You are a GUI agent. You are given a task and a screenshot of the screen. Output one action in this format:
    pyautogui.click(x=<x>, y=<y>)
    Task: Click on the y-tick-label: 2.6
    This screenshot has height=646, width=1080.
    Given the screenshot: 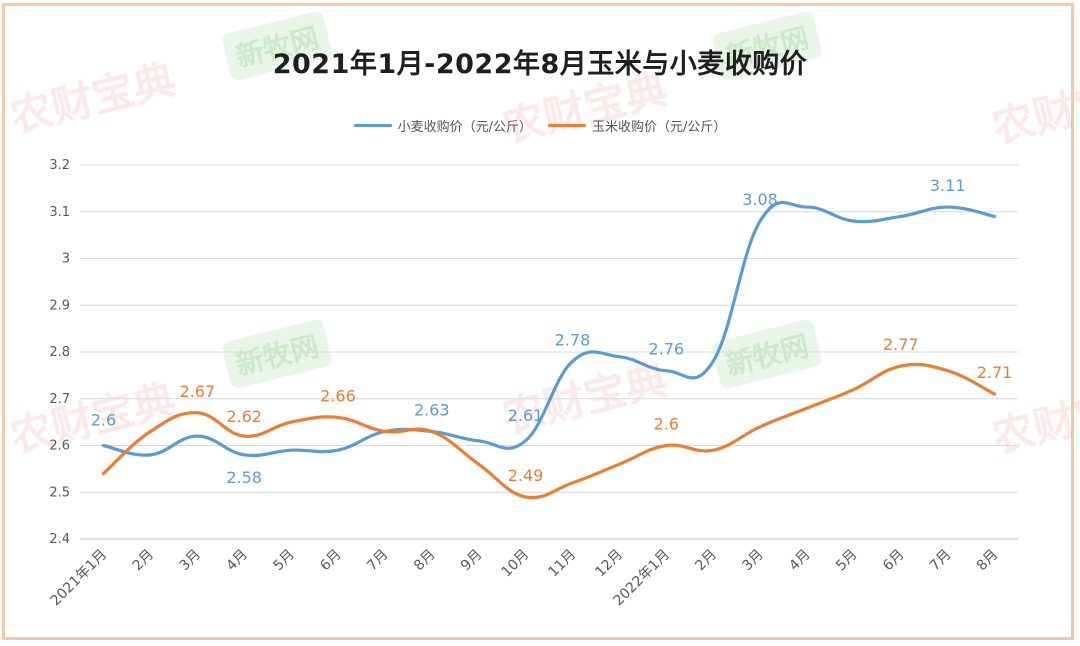 What is the action you would take?
    pyautogui.click(x=59, y=446)
    